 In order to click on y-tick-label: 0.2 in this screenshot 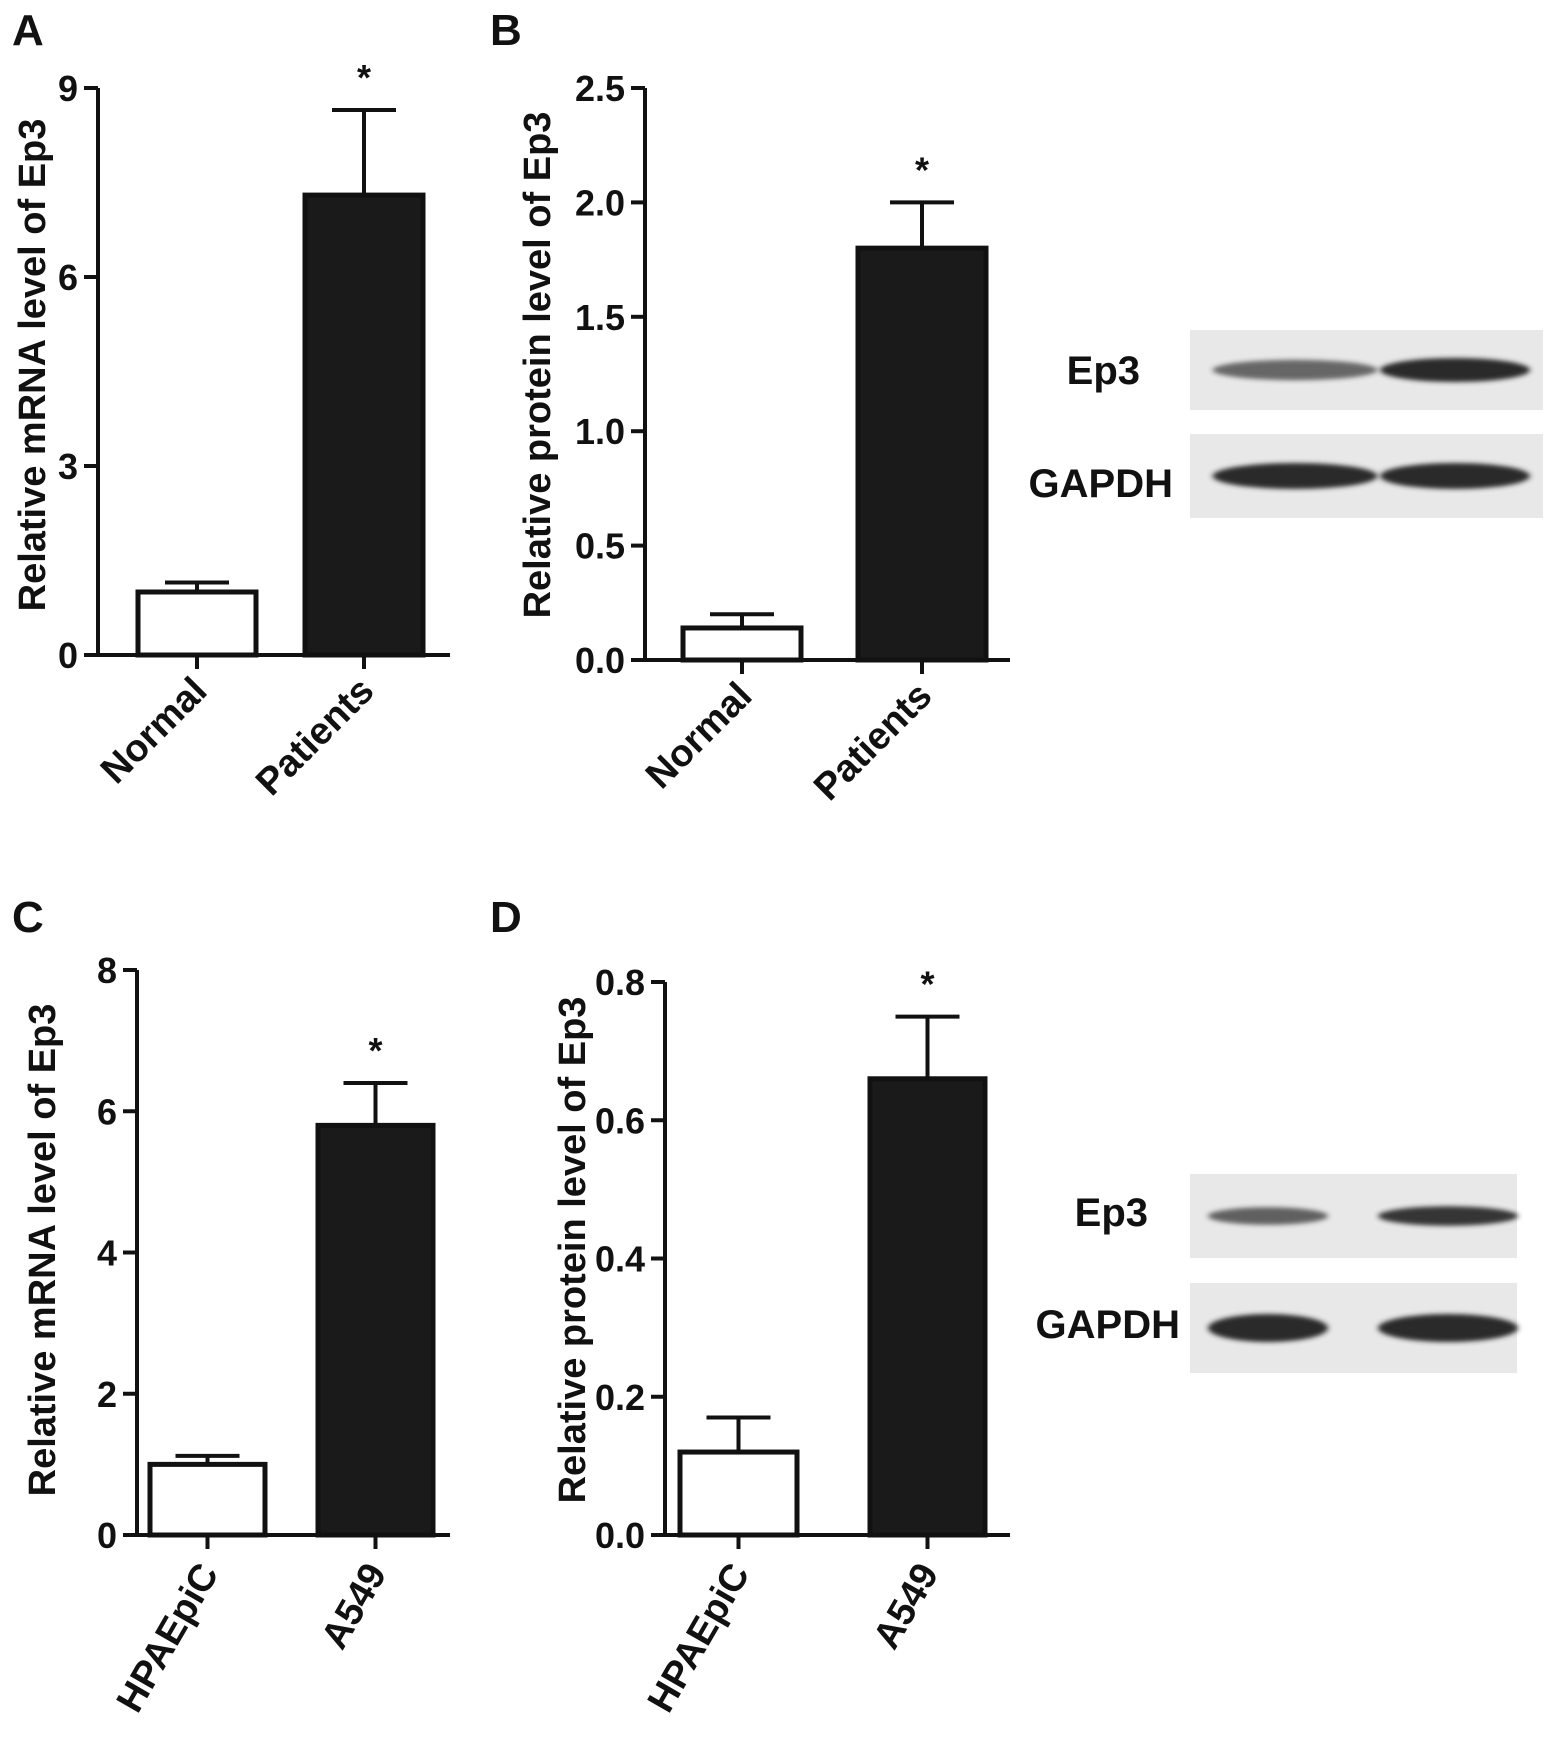, I will do `click(620, 1397)`.